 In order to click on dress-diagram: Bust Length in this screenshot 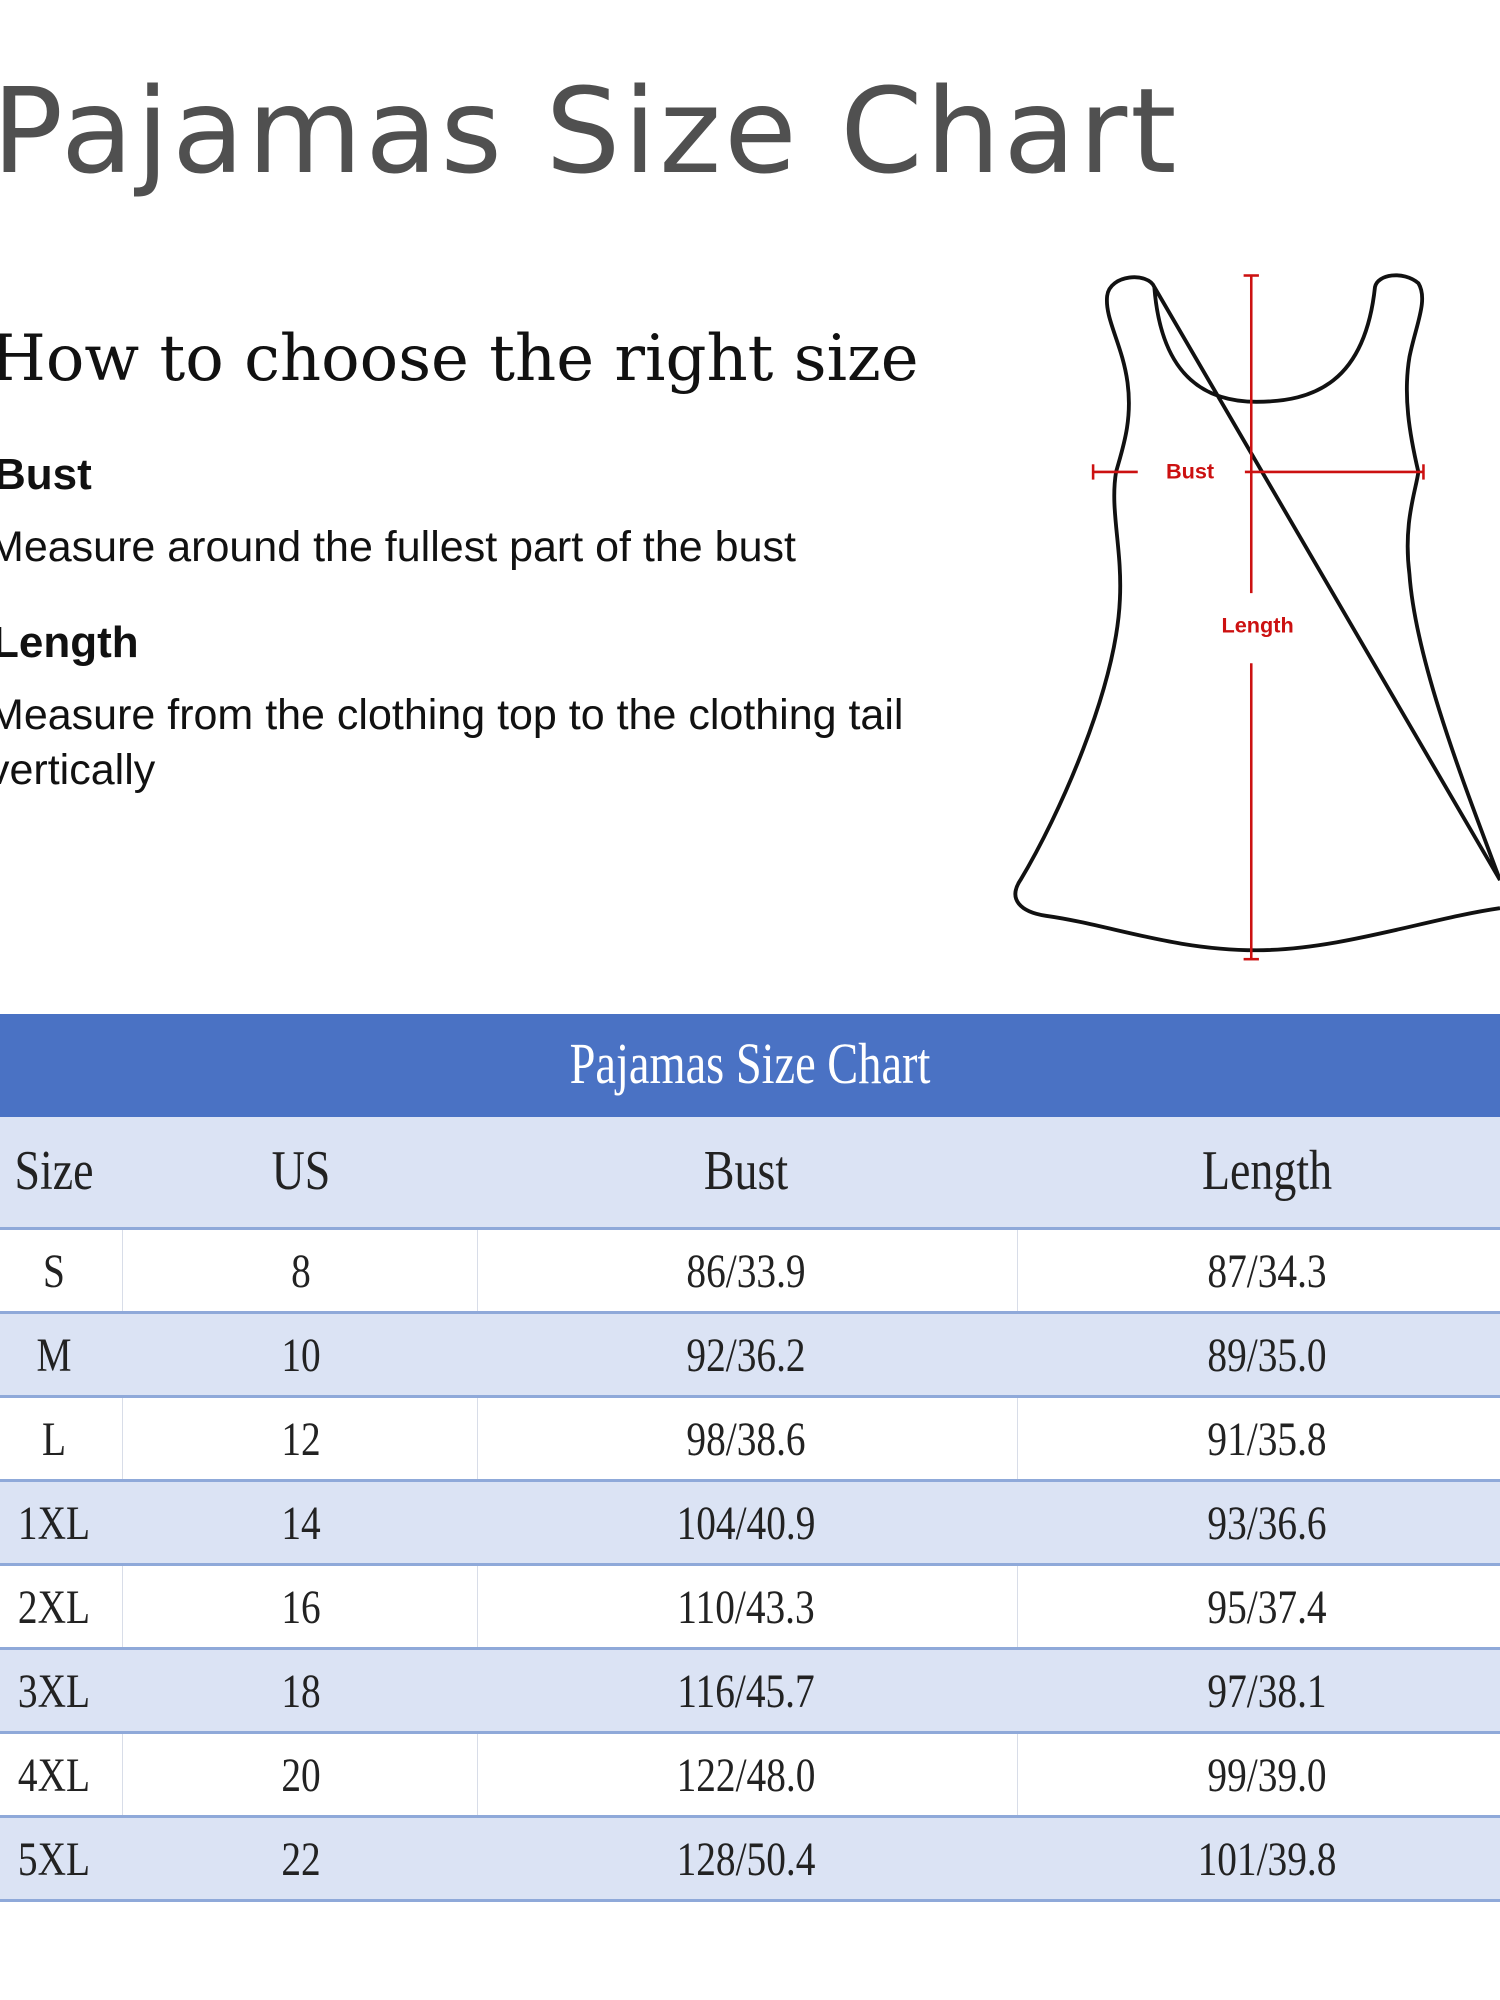, I will do `click(1256, 617)`.